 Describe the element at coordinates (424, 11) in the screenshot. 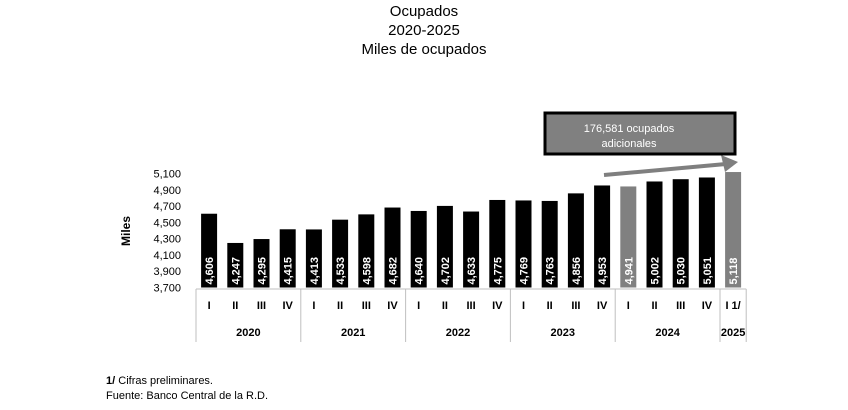

I see `chart-title: Ocupados` at that location.